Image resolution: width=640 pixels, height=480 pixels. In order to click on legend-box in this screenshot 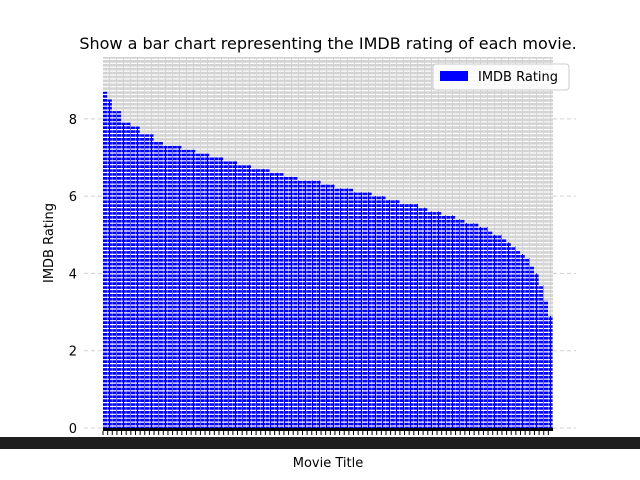, I will do `click(501, 77)`.